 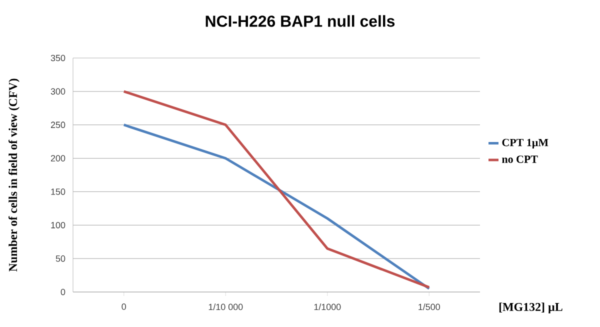 What do you see at coordinates (327, 307) in the screenshot?
I see `x-tick-label: 1/1000` at bounding box center [327, 307].